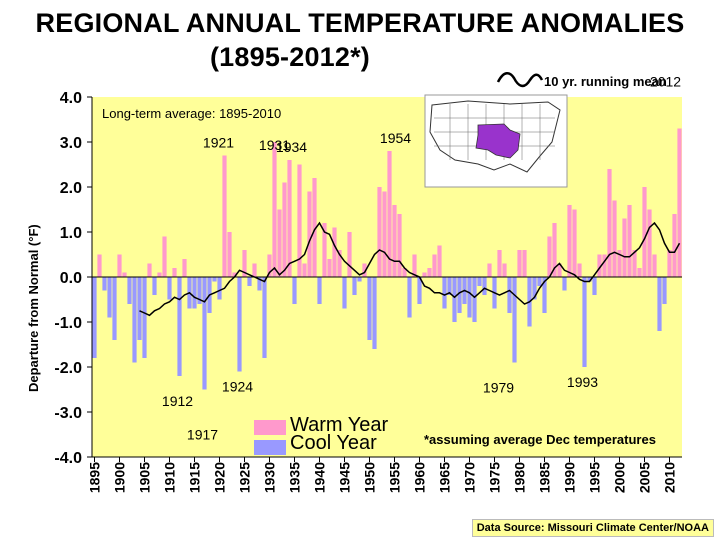 Image resolution: width=720 pixels, height=540 pixels. I want to click on bar-1966, so click(449, 286).